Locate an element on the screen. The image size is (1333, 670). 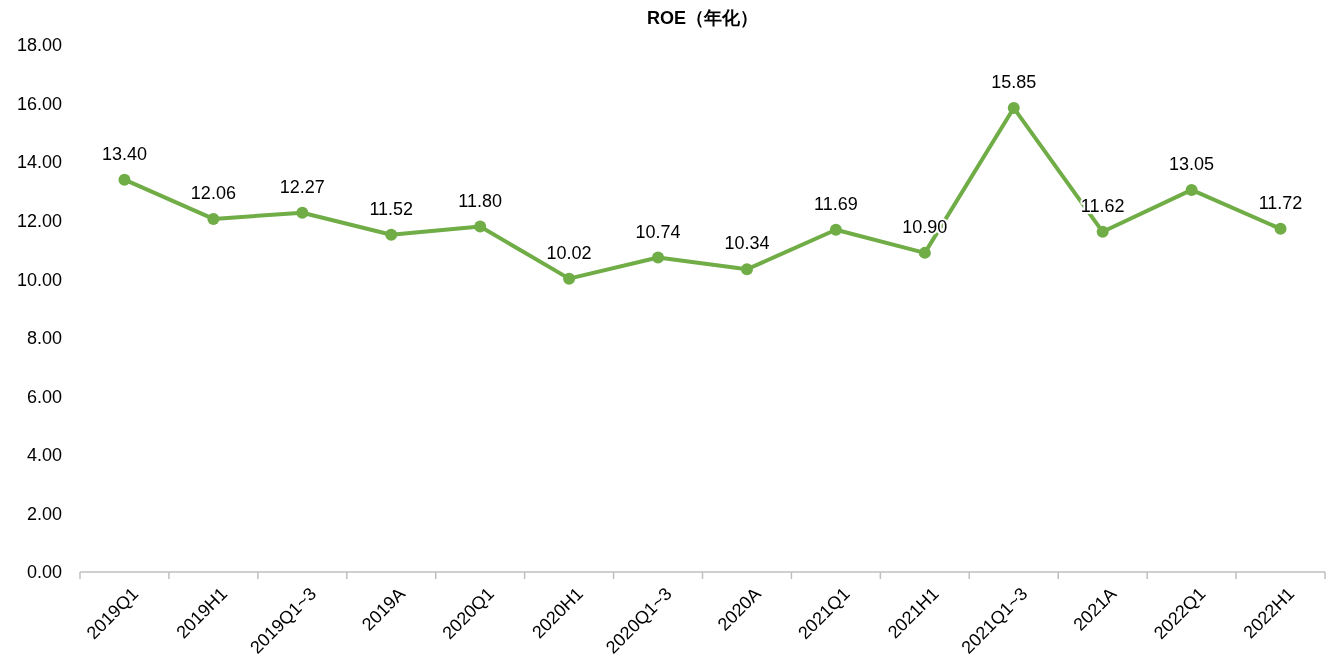
text: 10.34 is located at coordinates (747, 243).